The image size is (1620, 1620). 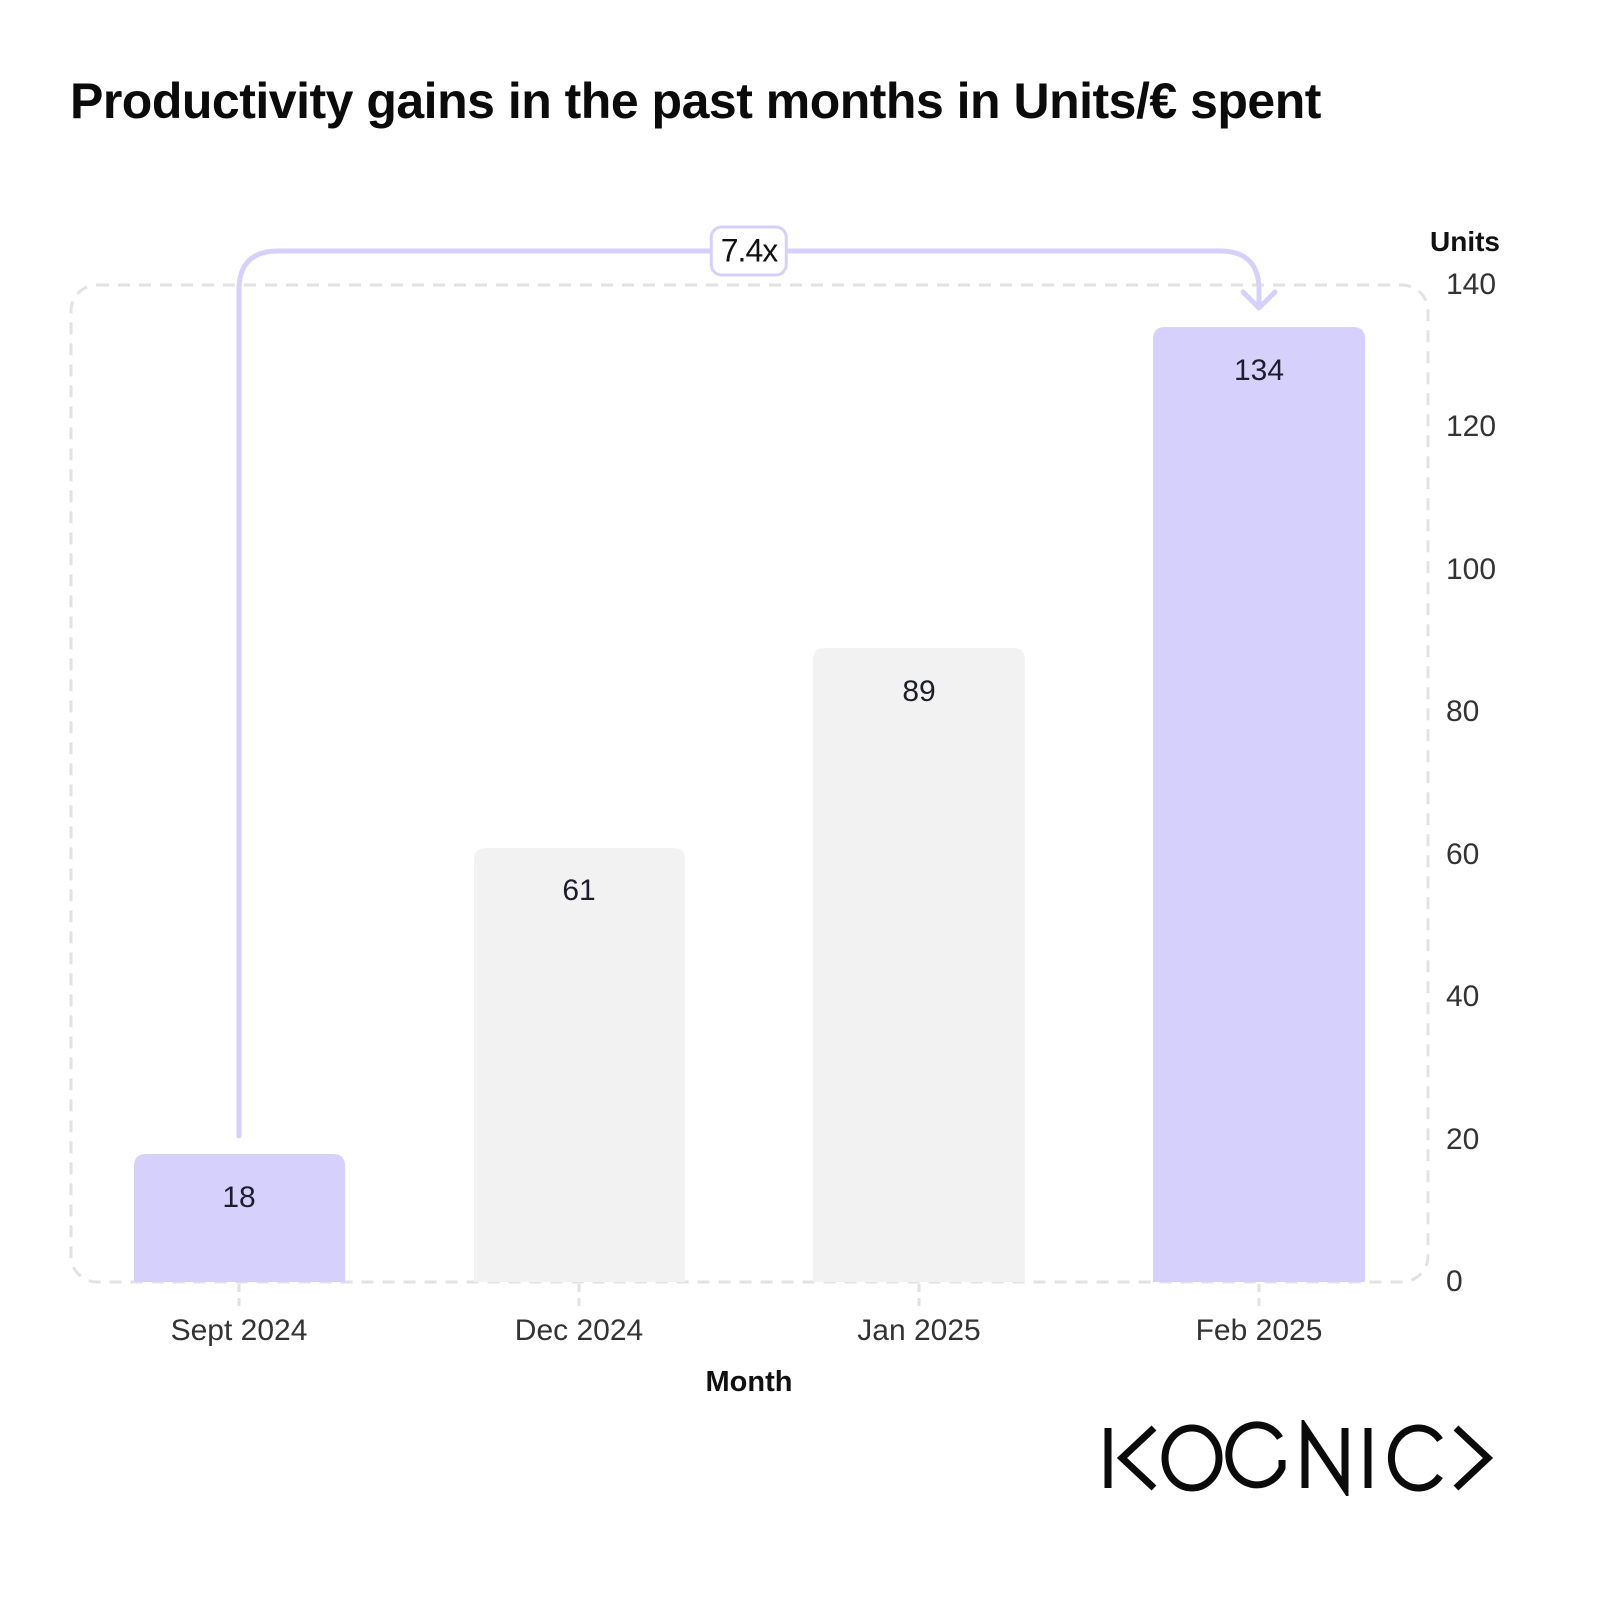 What do you see at coordinates (579, 1330) in the screenshot?
I see `x-tick-label: Dec 2024` at bounding box center [579, 1330].